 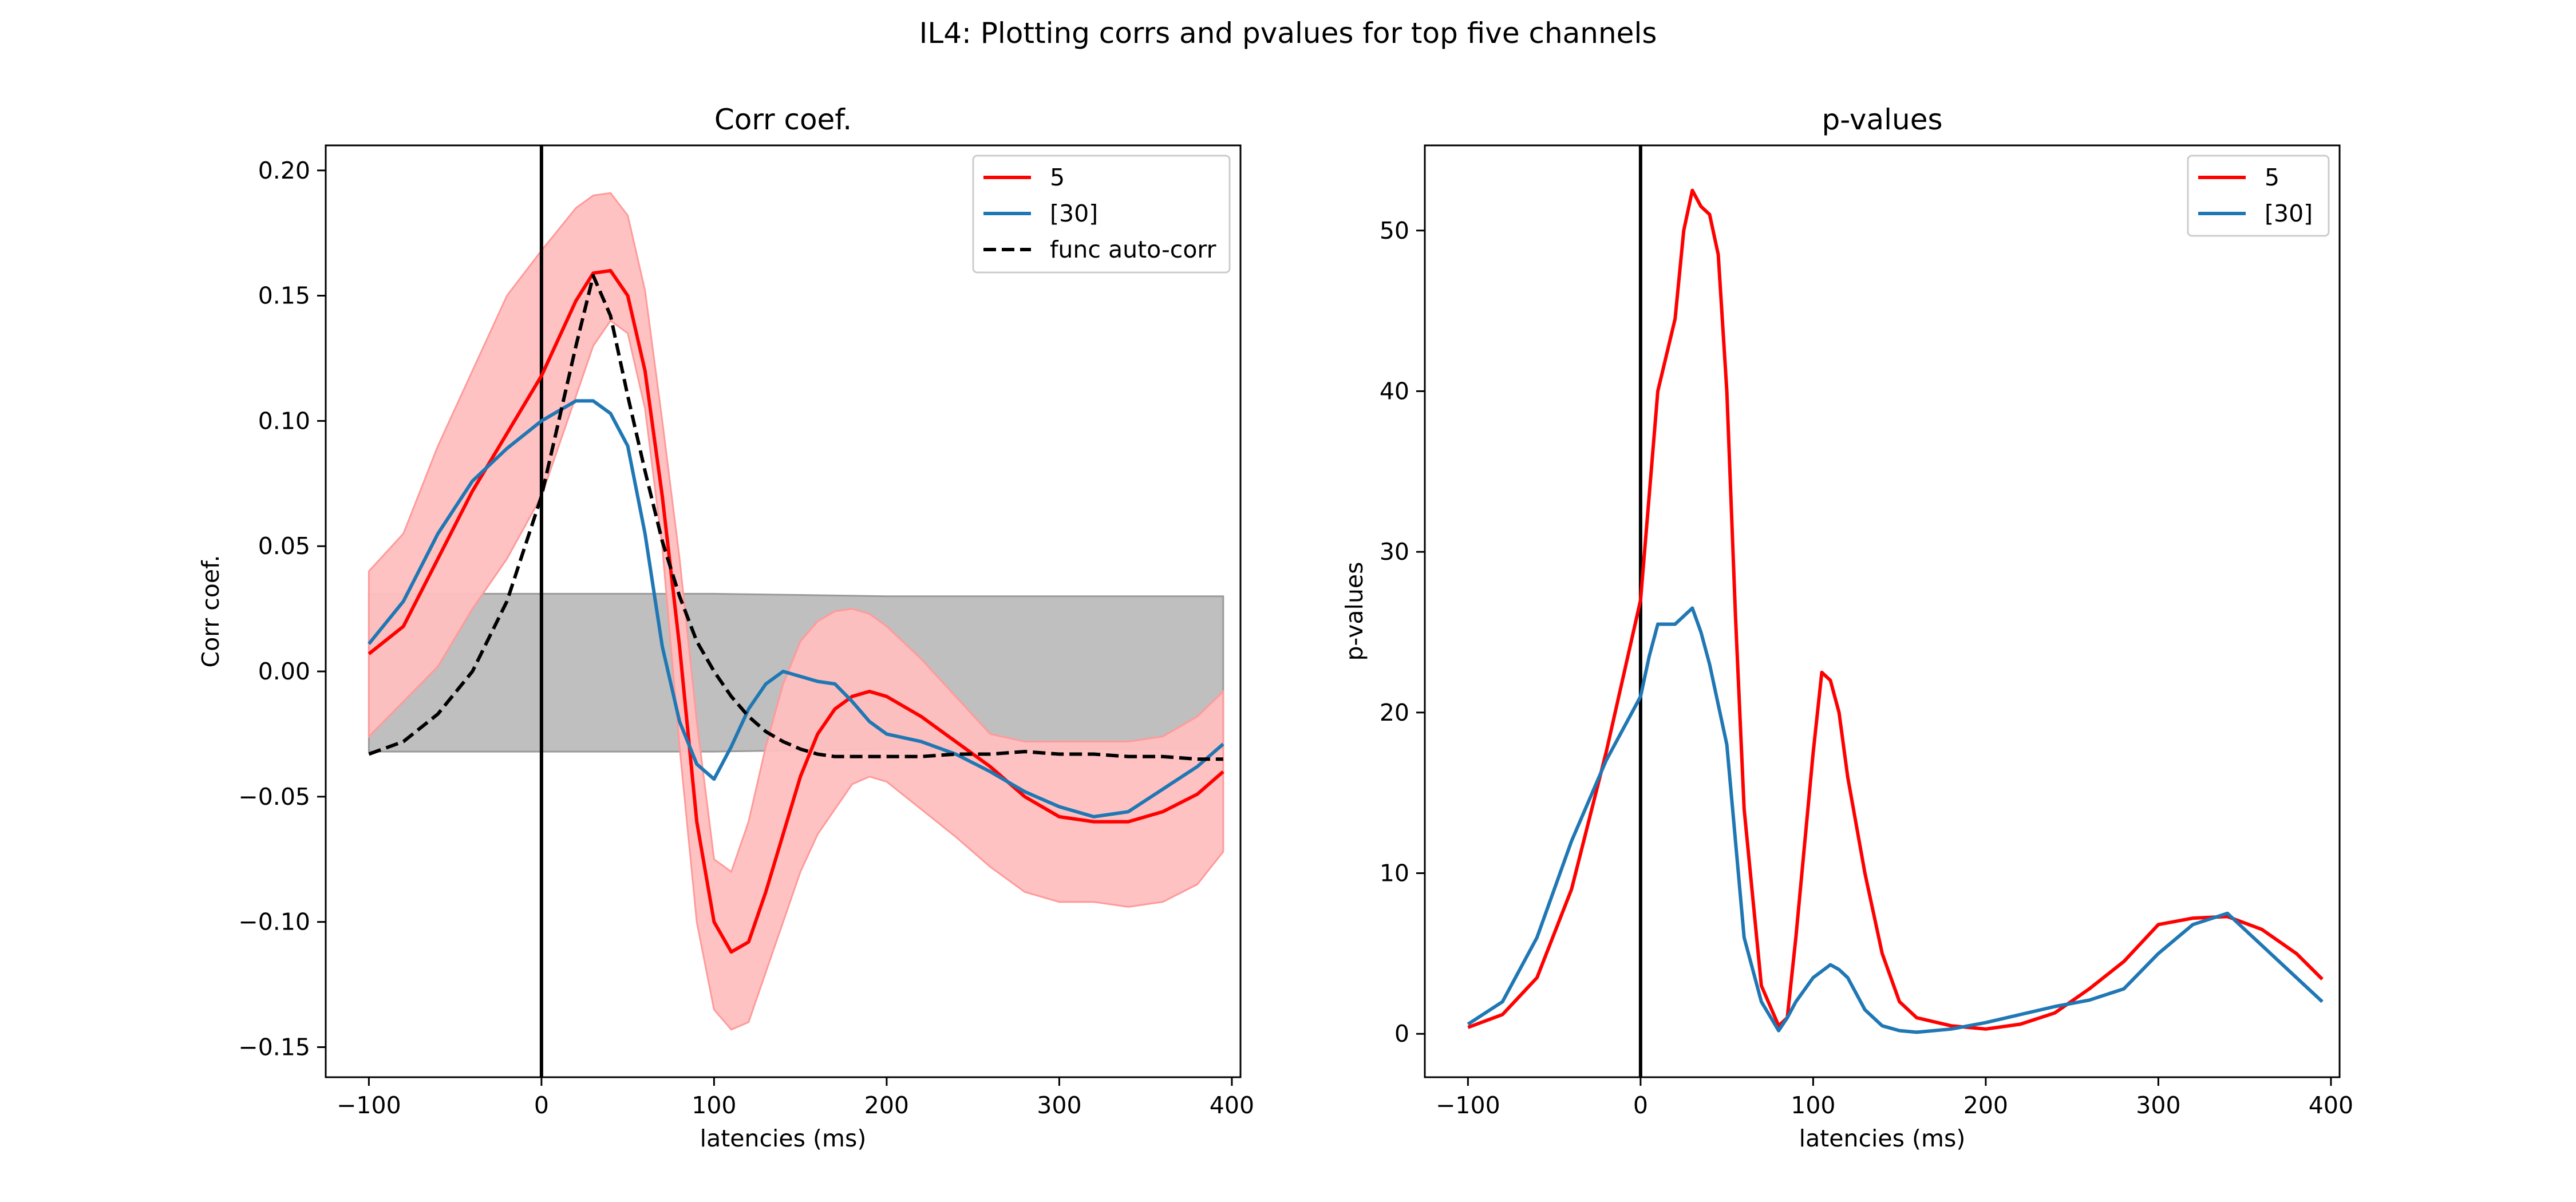 I want to click on p-values-axes-title: p-values, so click(x=1882, y=120).